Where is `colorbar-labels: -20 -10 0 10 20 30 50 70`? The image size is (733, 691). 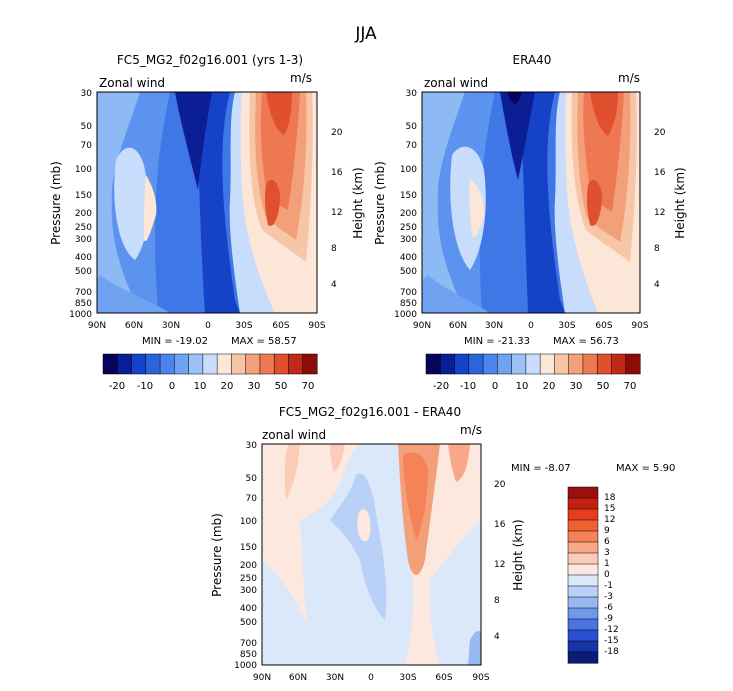 colorbar-labels: -20 -10 0 10 20 30 50 70 is located at coordinates (535, 386).